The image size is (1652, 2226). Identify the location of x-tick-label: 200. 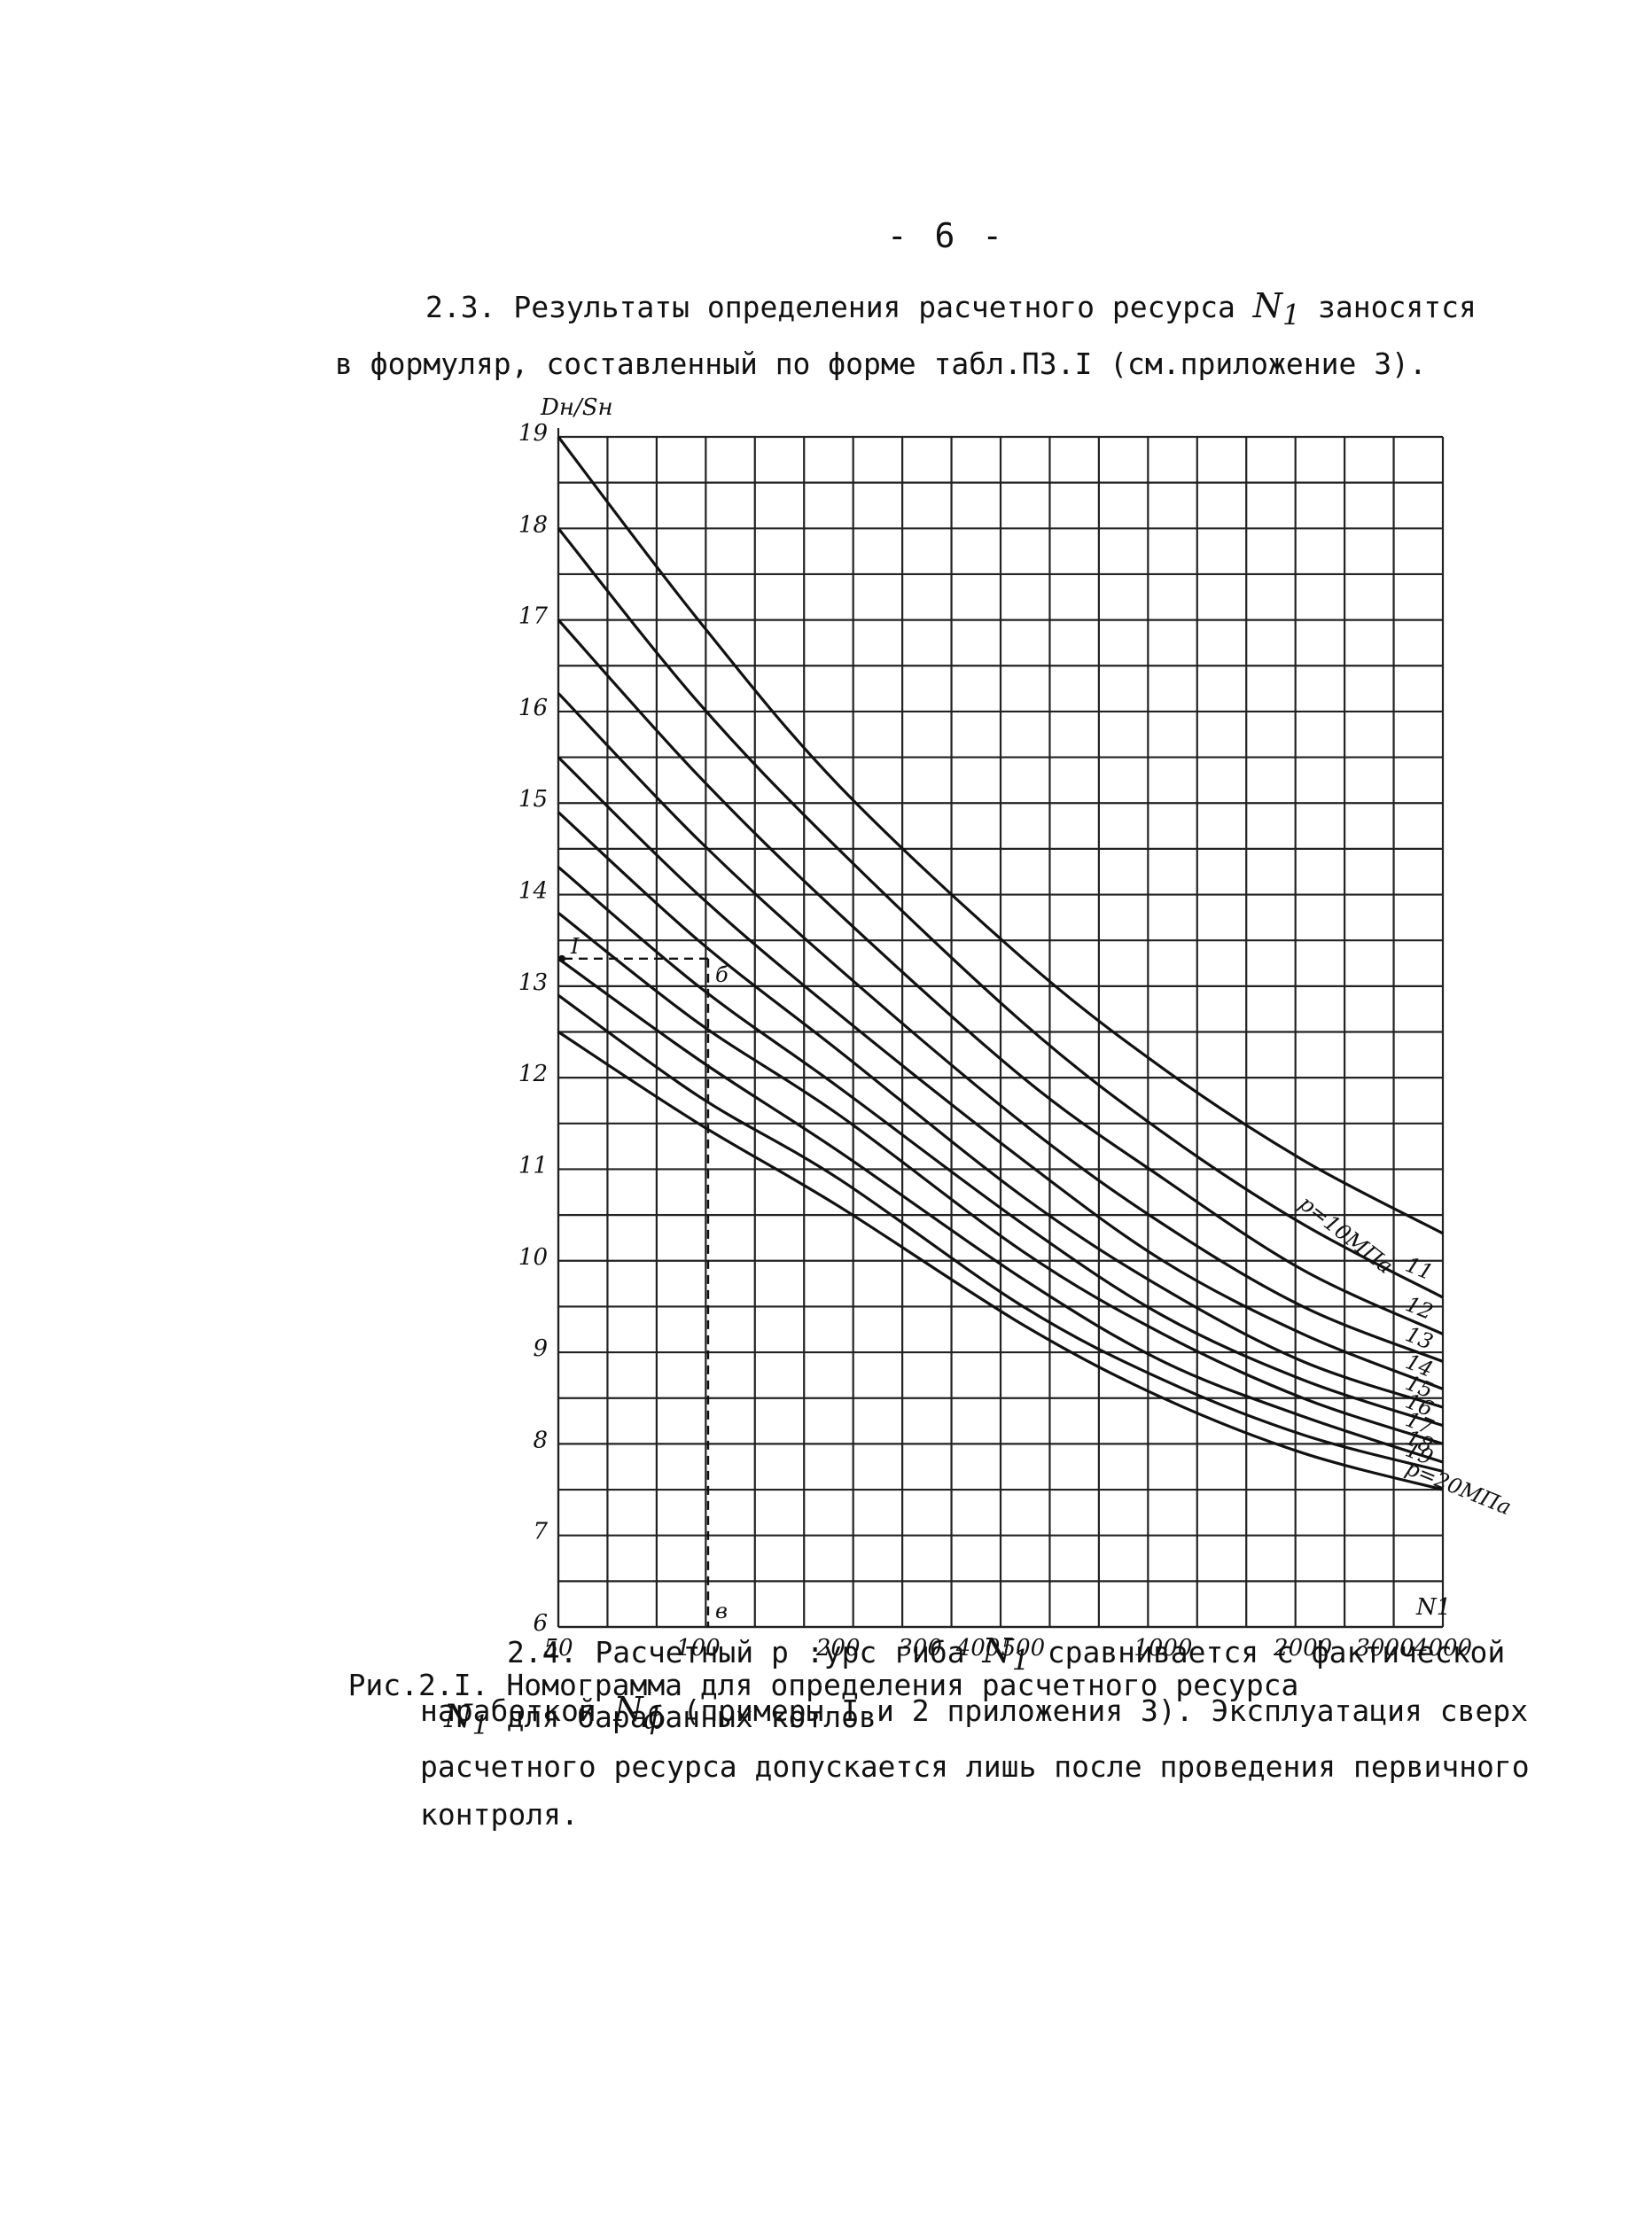
(838, 1648).